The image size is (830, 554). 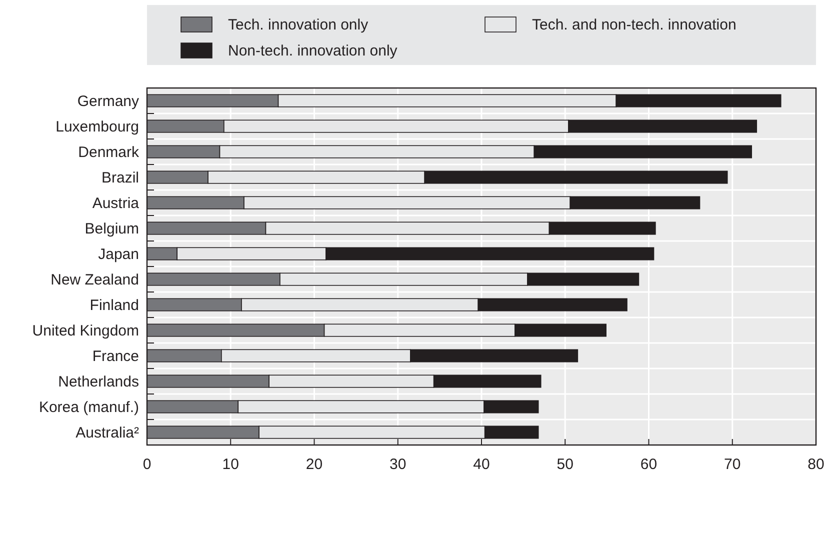 I want to click on y-tick-label: Luxembourg, so click(x=97, y=127).